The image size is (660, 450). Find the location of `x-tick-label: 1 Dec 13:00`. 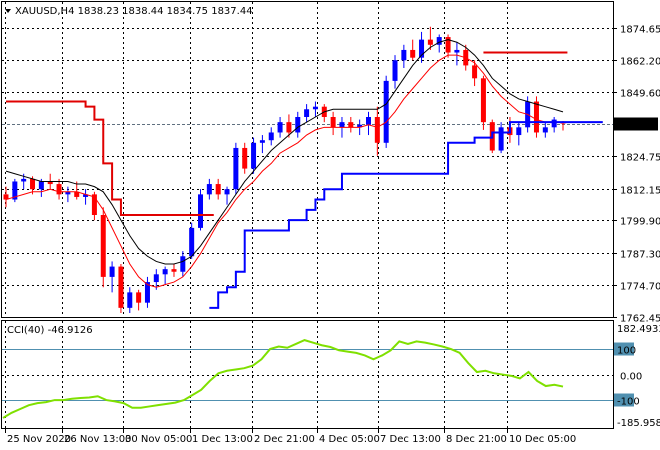

x-tick-label: 1 Dec 13:00 is located at coordinates (222, 439).